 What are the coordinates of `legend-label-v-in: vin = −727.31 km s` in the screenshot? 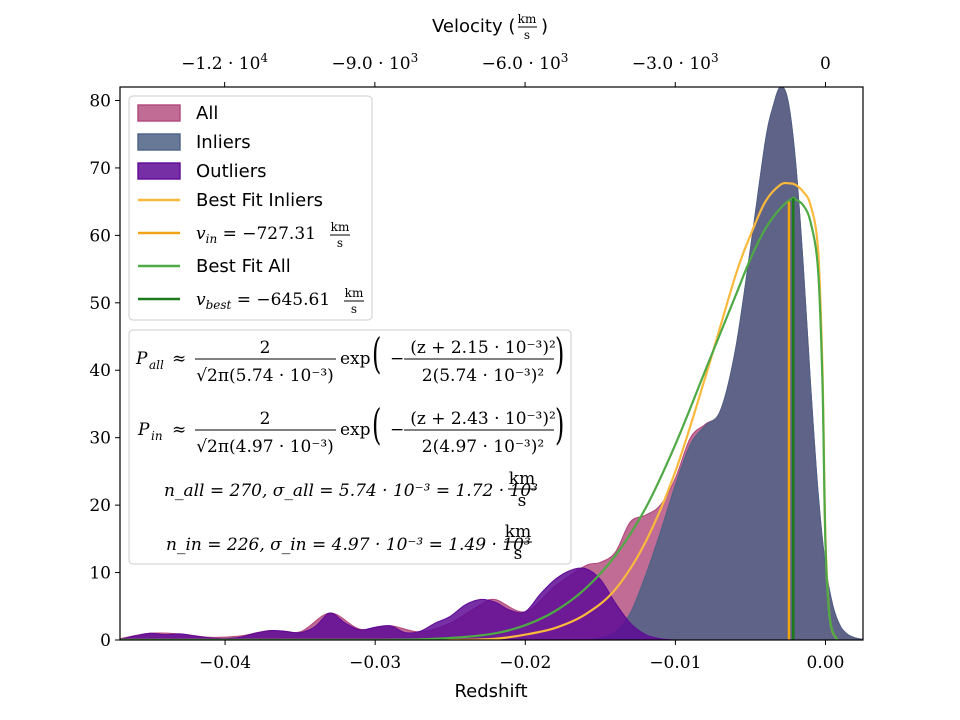 It's located at (273, 235).